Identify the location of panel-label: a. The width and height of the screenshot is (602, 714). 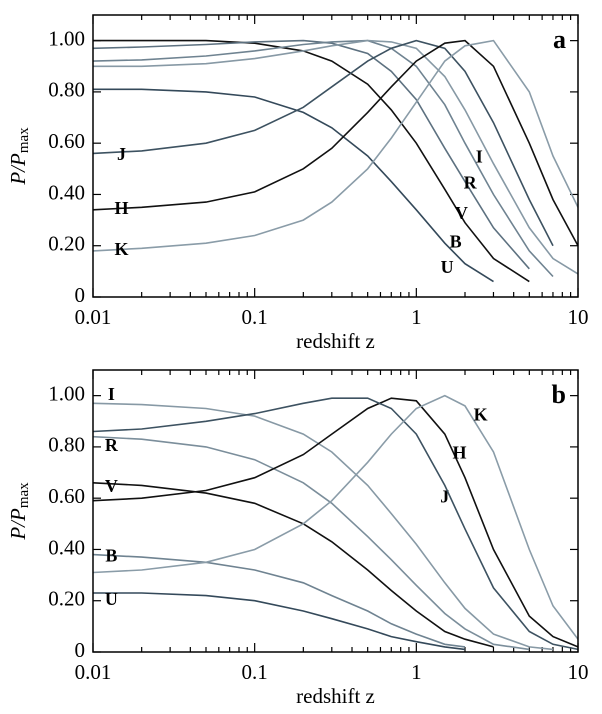
(559, 39).